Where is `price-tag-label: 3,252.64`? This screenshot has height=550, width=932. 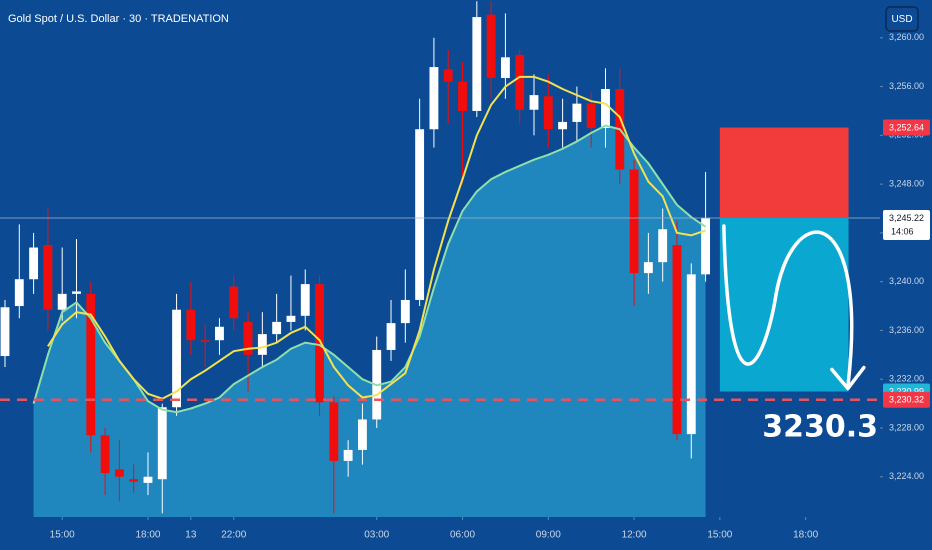 price-tag-label: 3,252.64 is located at coordinates (906, 127).